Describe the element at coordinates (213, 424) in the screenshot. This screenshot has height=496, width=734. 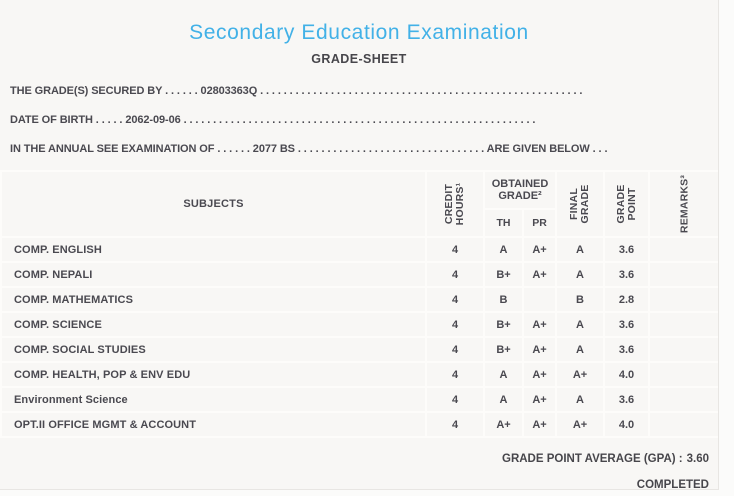
I see `subject-cell: OPT.II OFFICE MGMT & ACCOUNT` at that location.